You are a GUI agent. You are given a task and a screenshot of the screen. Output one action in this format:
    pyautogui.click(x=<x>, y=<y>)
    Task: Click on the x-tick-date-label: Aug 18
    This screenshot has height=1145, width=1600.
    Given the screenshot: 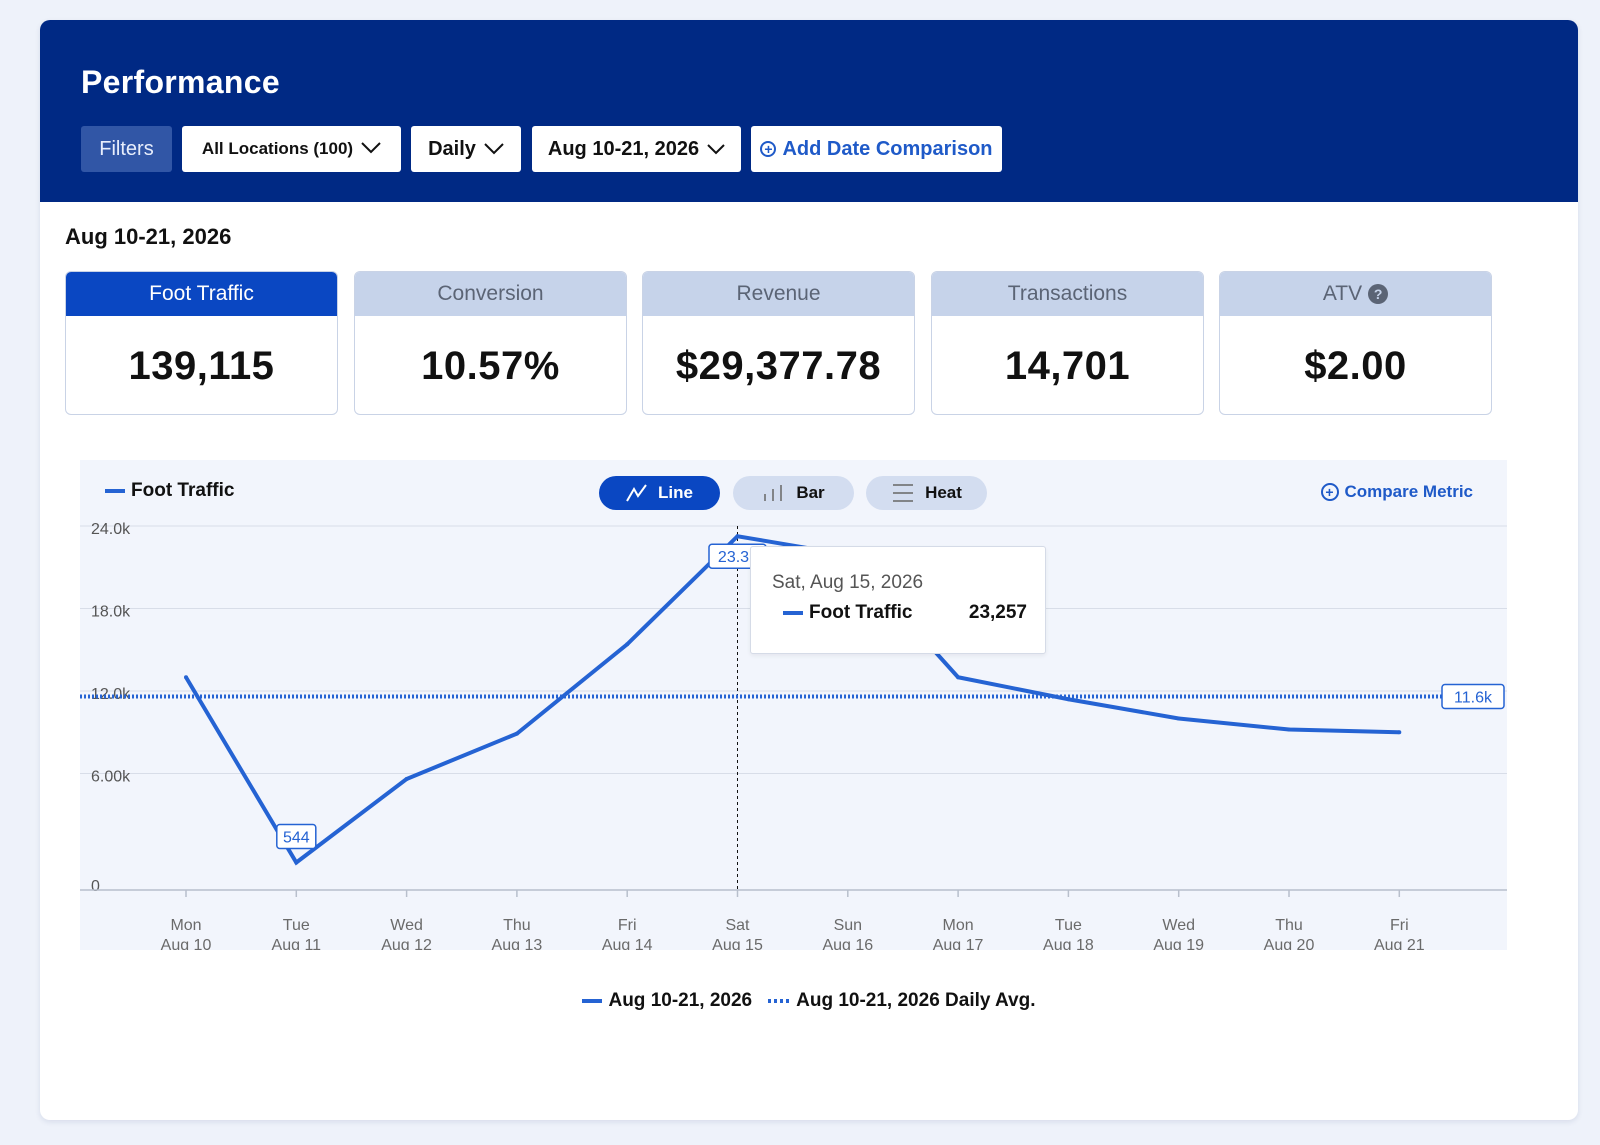 What is the action you would take?
    pyautogui.click(x=1068, y=943)
    